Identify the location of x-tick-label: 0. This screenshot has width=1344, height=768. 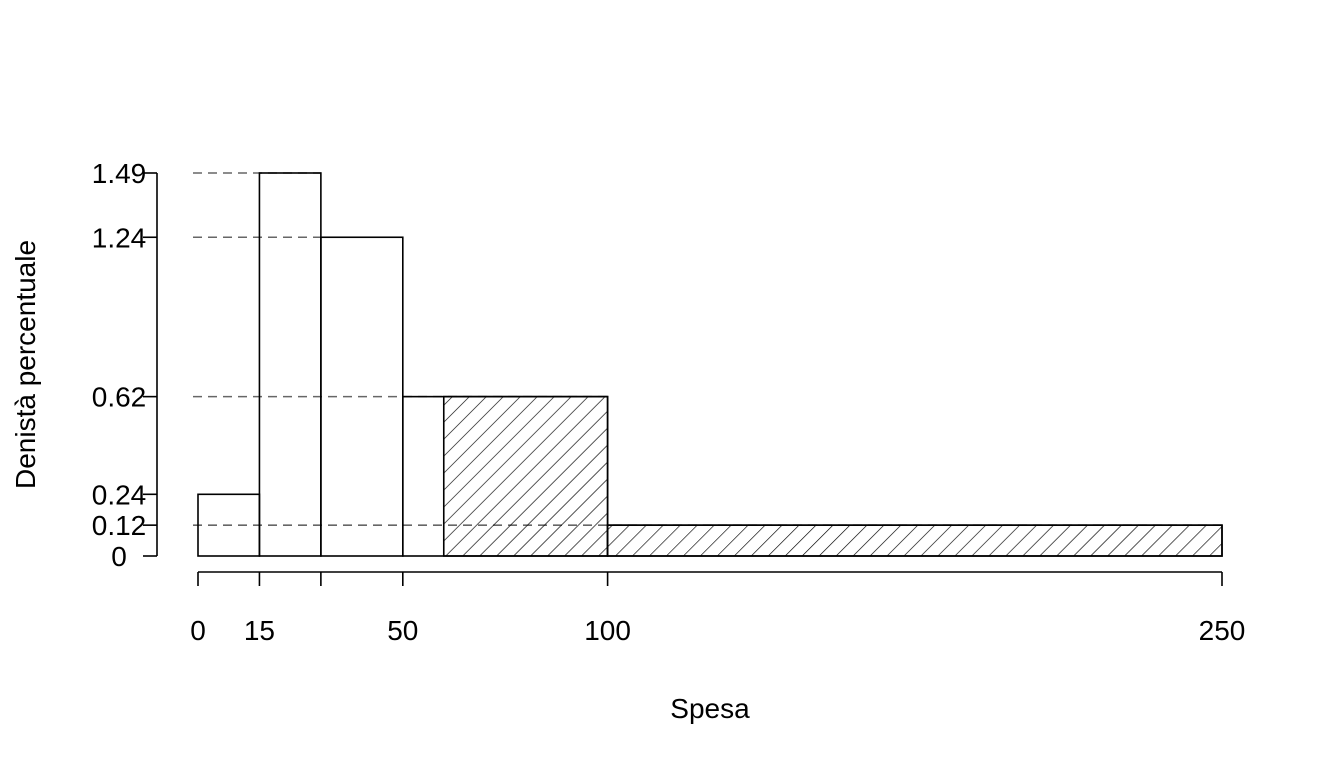
(198, 630).